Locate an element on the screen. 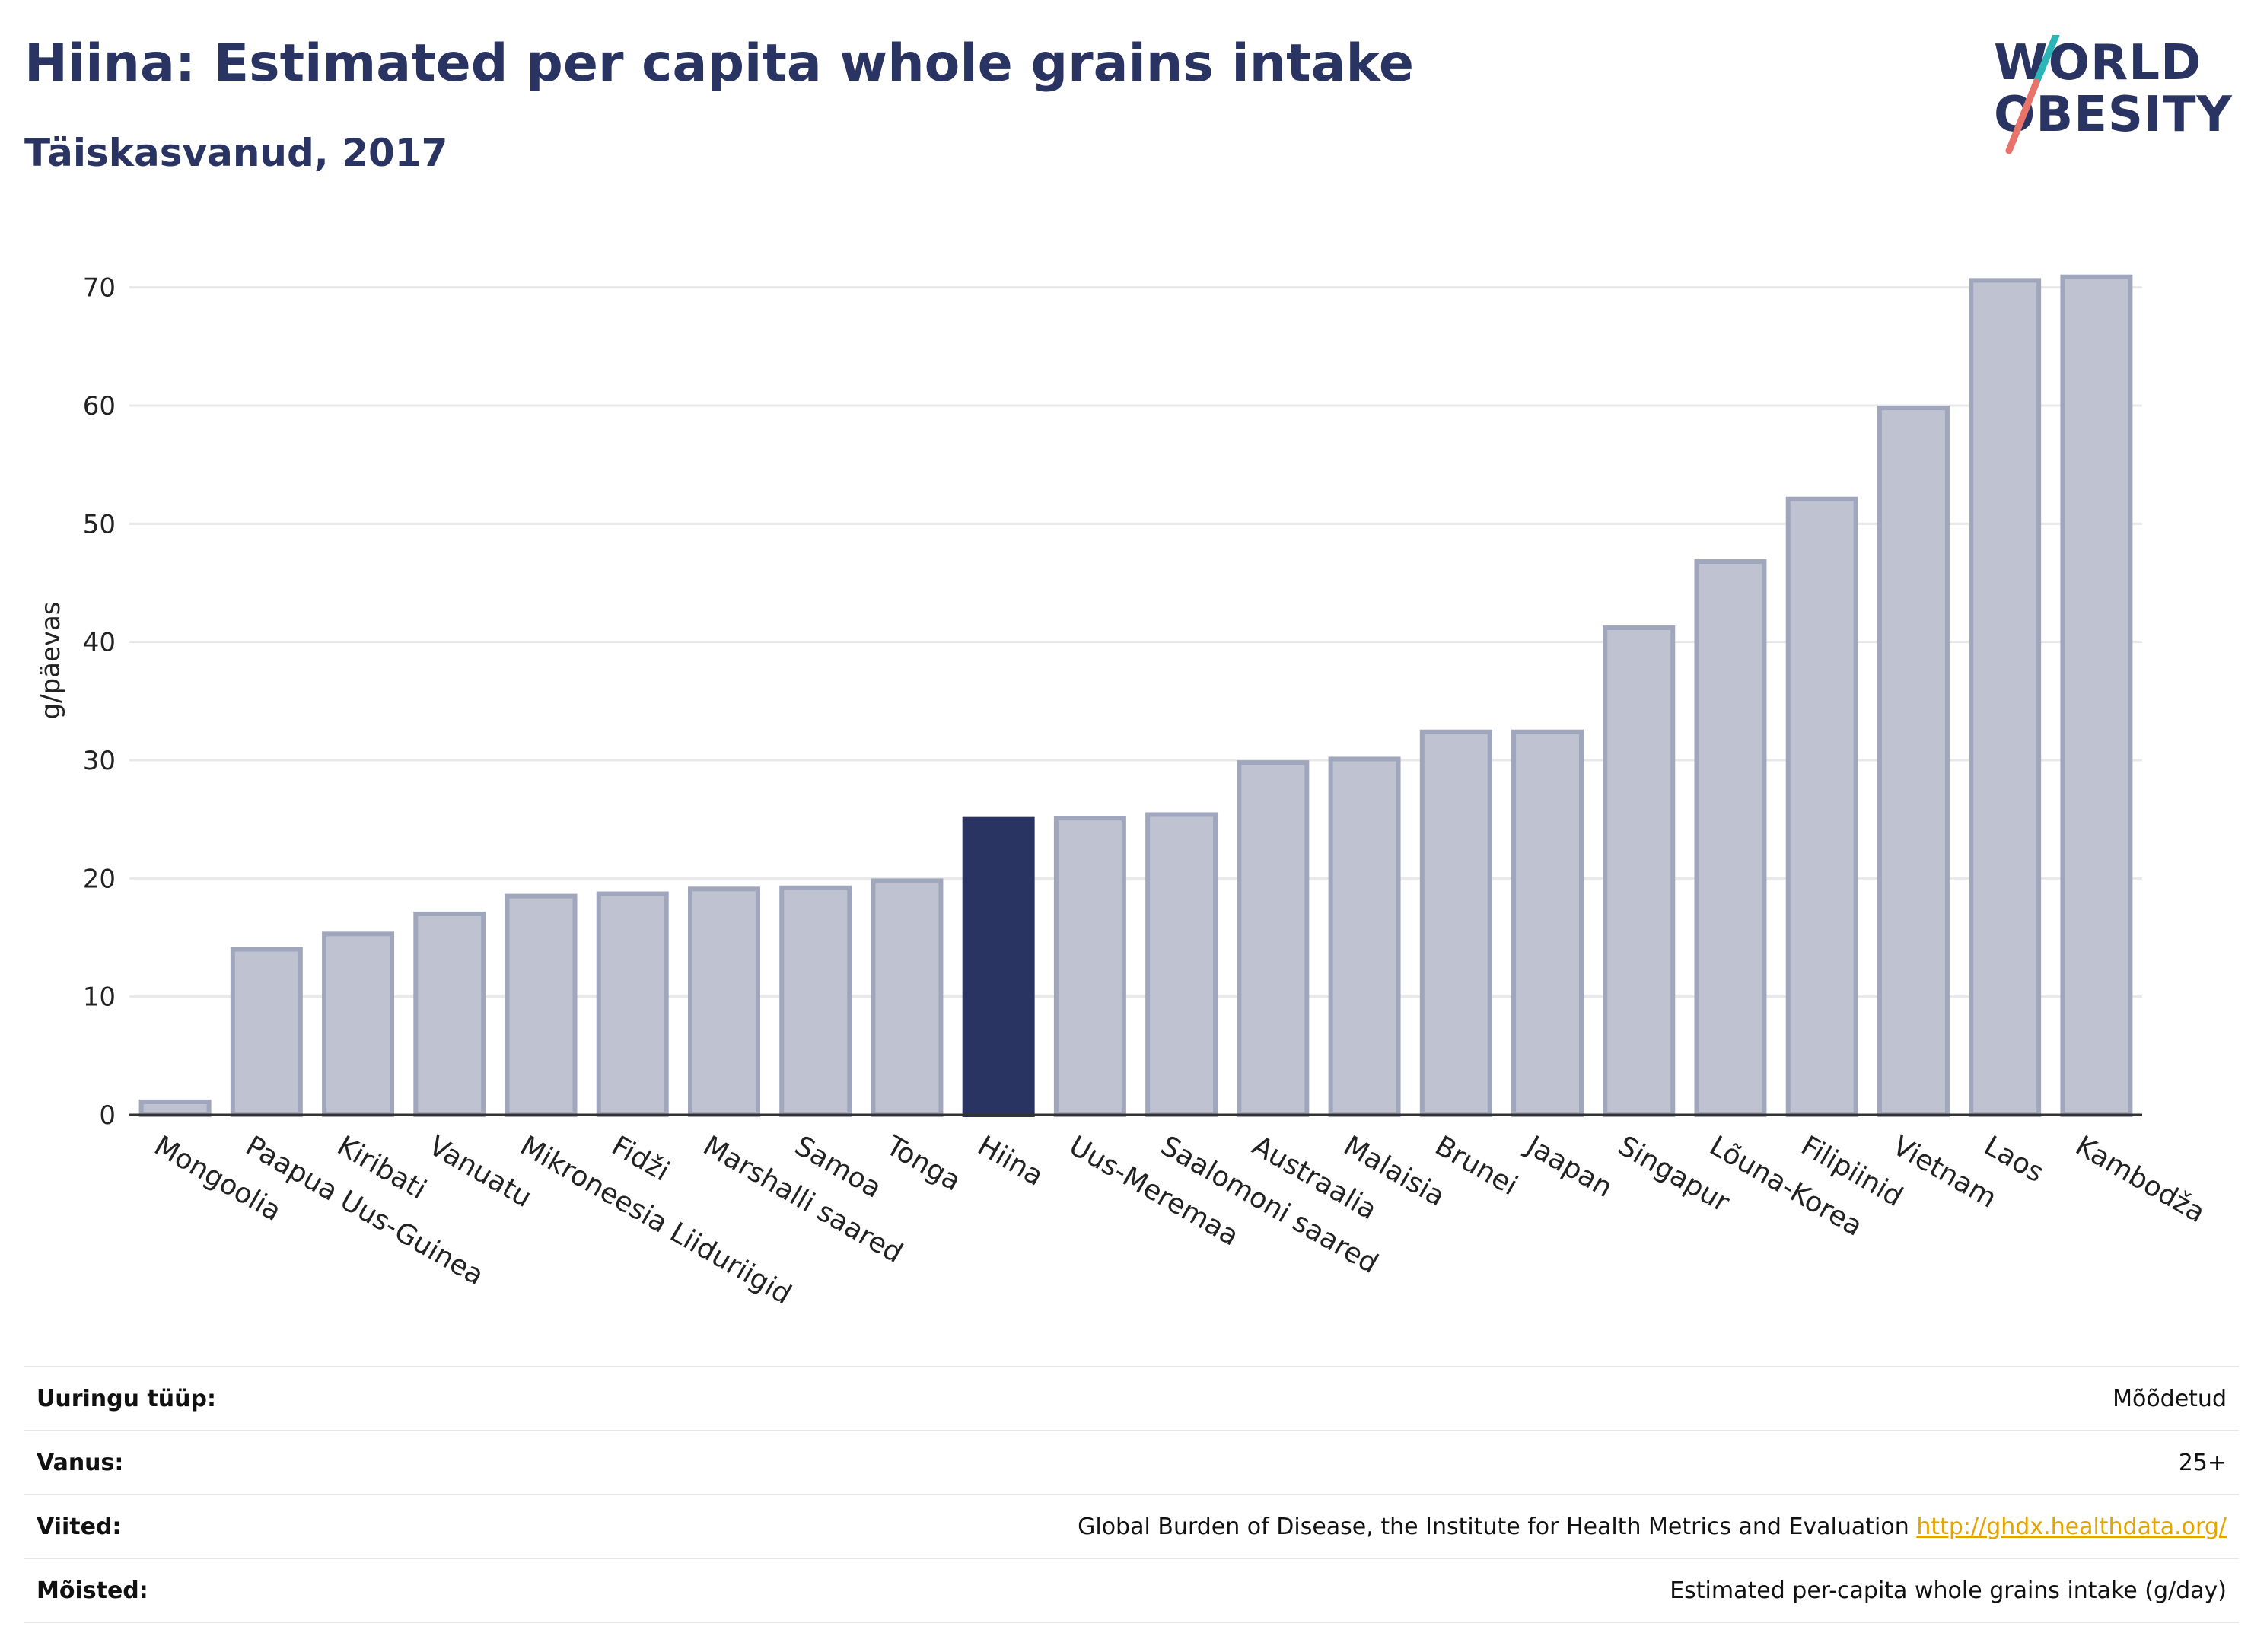  info-value: Mõõdetud is located at coordinates (2170, 1398).